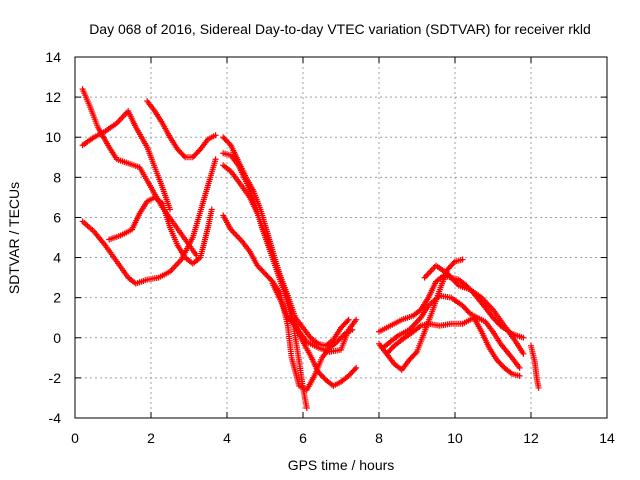  What do you see at coordinates (379, 438) in the screenshot?
I see `x-tick-label: 8` at bounding box center [379, 438].